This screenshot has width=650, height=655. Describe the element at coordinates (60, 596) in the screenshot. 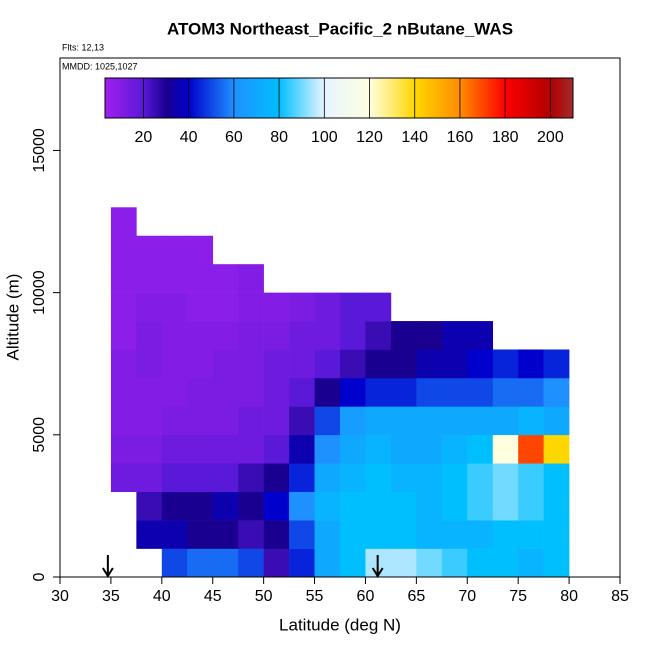

I see `x-tick-label: 30` at that location.